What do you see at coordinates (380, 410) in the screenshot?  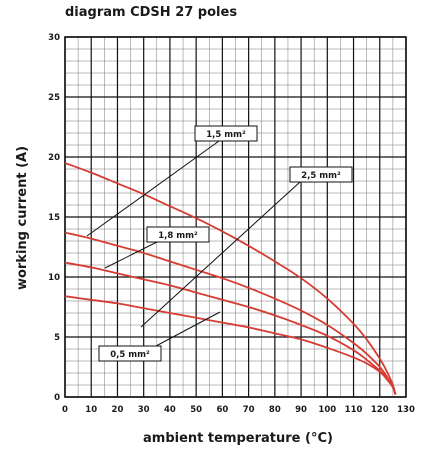 I see `x-tick-label: 120` at bounding box center [380, 410].